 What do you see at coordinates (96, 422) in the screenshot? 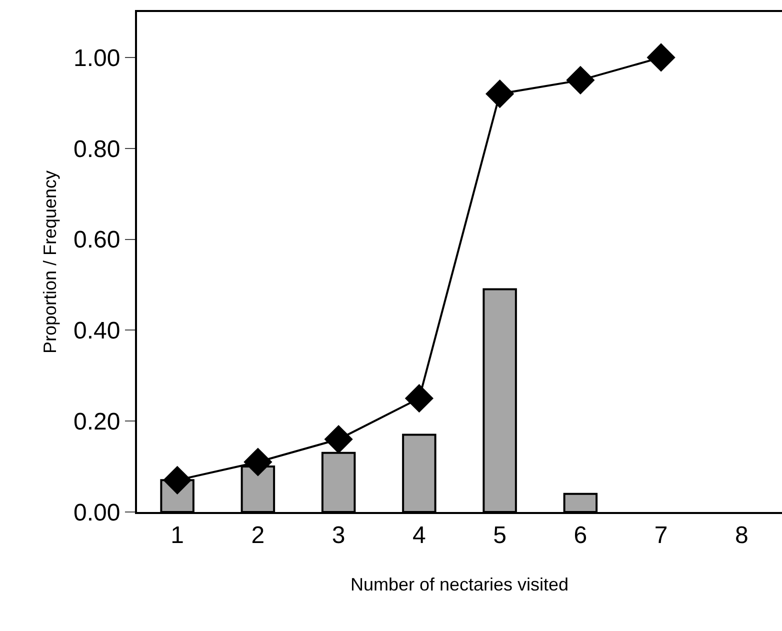
I see `y-tick-label: 0.20` at bounding box center [96, 422].